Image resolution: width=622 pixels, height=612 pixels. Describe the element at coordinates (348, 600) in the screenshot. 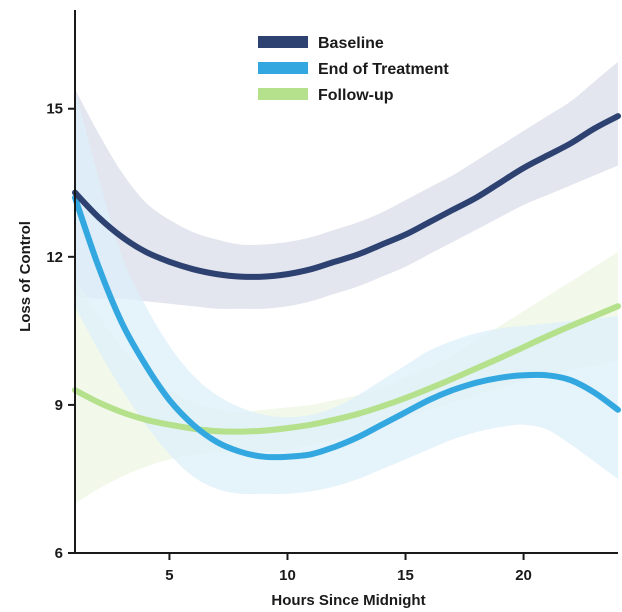

I see `x-axis-title: Hours Since Midnight` at that location.